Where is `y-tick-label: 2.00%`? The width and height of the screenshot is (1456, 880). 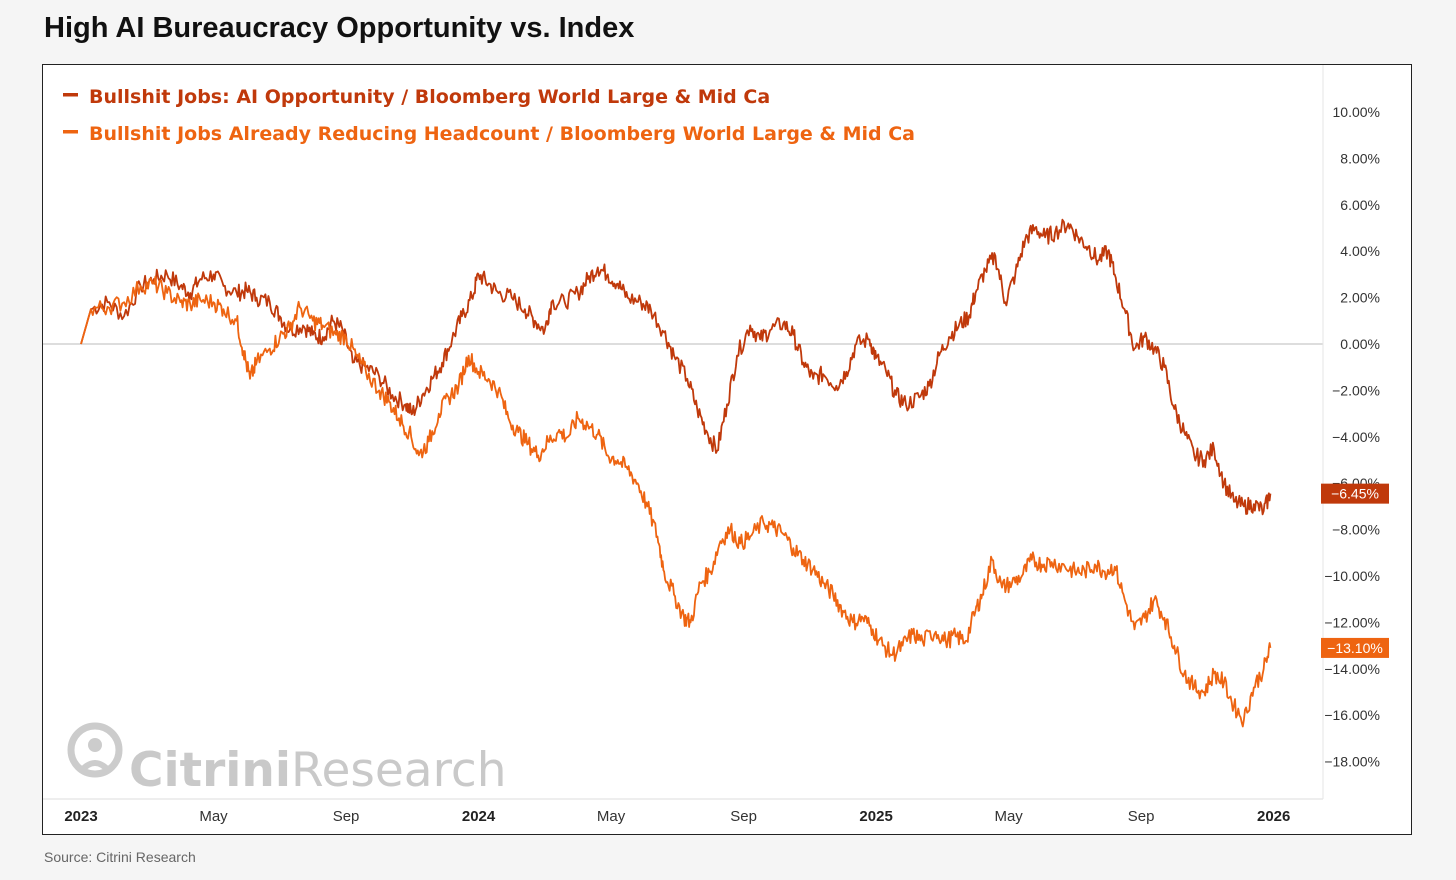 y-tick-label: 2.00% is located at coordinates (1360, 298).